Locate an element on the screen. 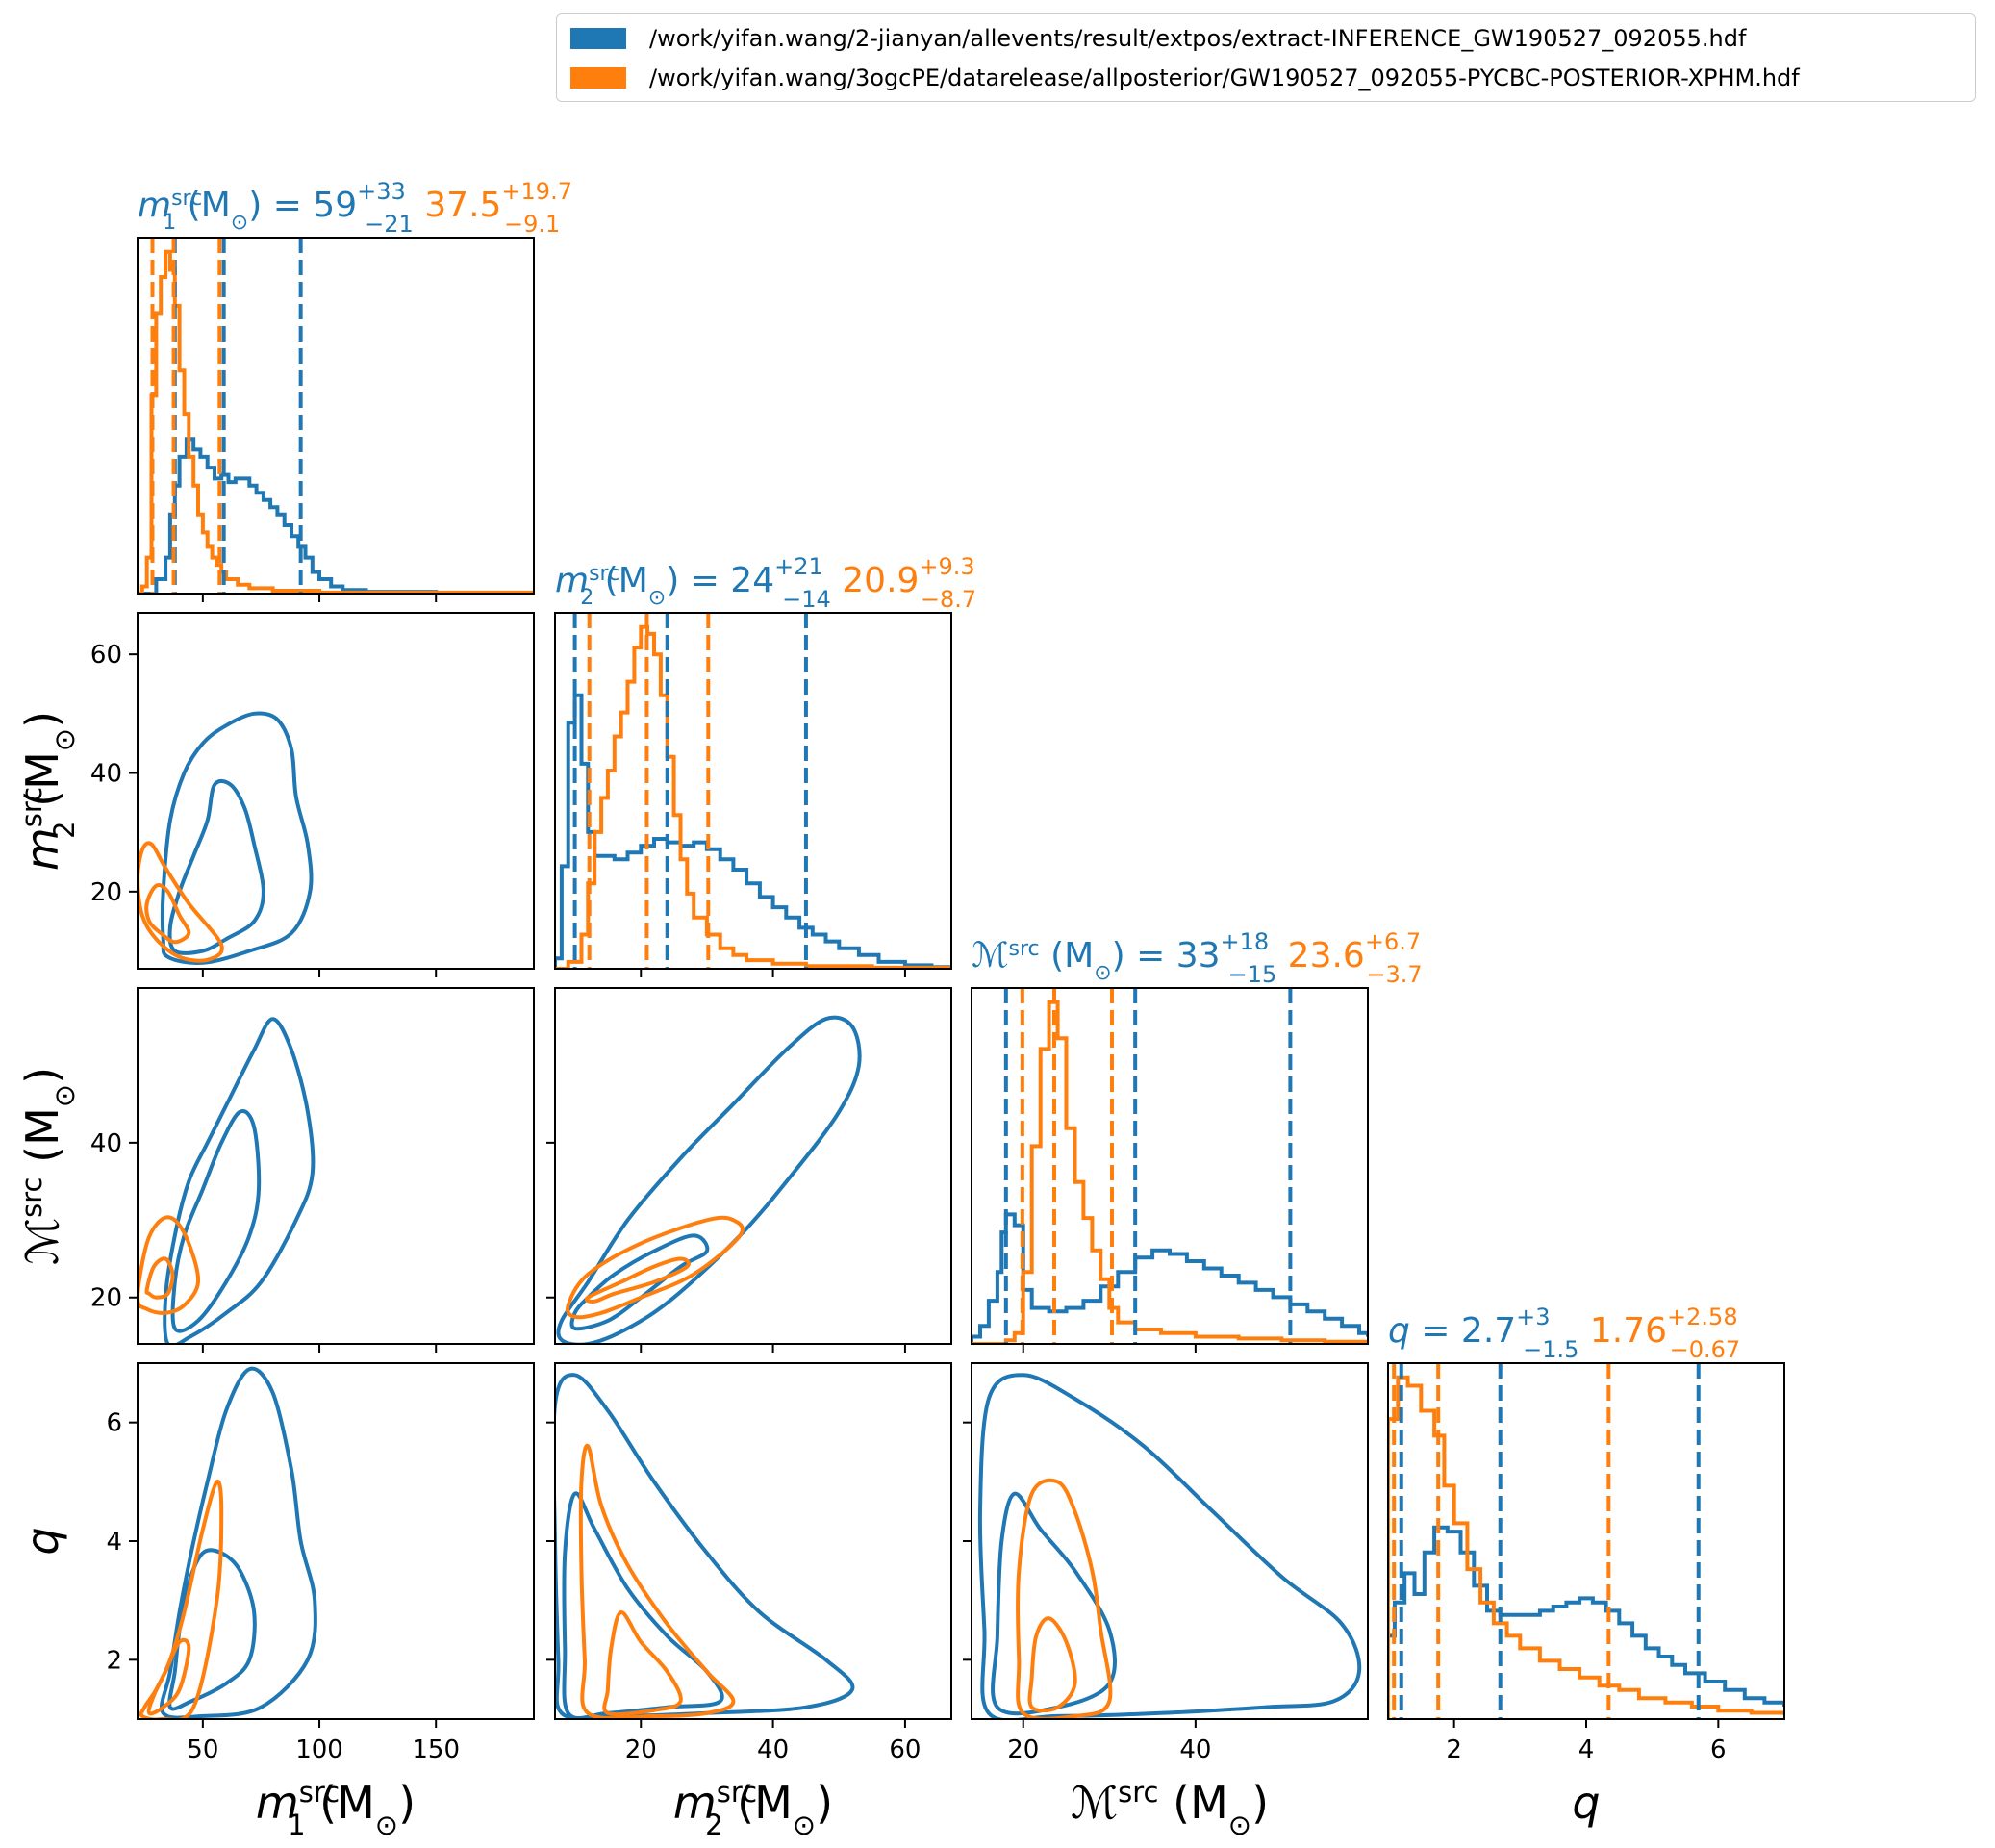 Image resolution: width=1995 pixels, height=1848 pixels. yaxis-label-q-symbol: q is located at coordinates (42, 1541).